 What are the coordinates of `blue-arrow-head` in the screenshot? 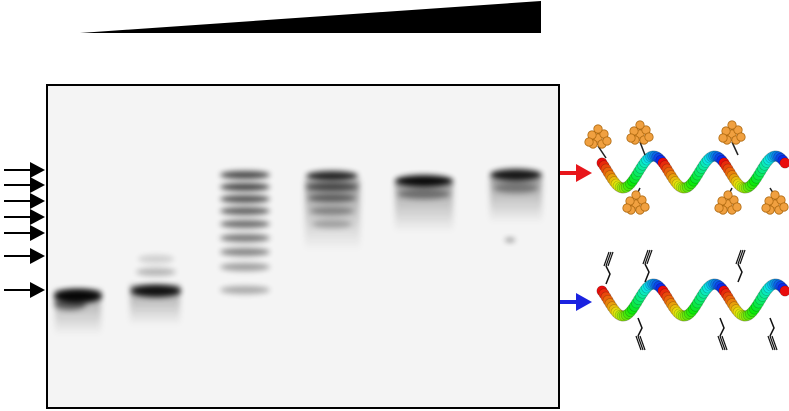 It's located at (584, 302).